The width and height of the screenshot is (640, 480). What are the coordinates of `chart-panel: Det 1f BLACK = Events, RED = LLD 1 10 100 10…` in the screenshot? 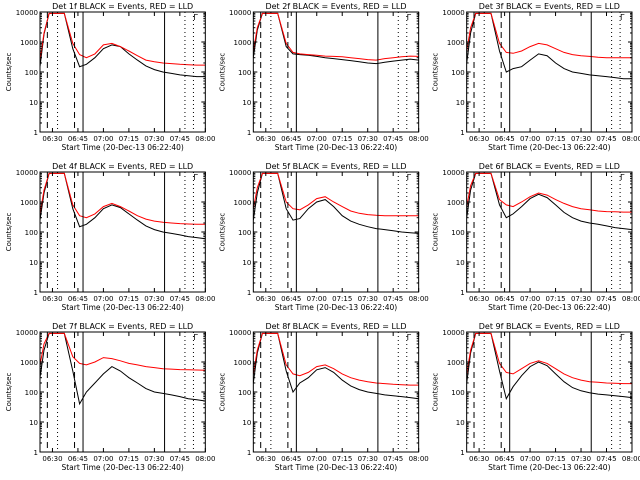 It's located at (110, 77).